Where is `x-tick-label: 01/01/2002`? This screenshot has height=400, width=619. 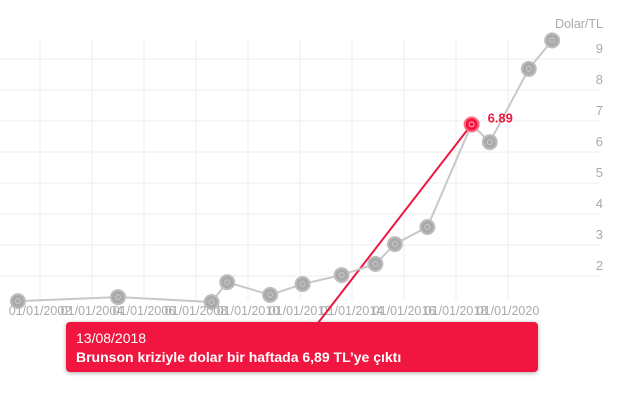 x-tick-label: 01/01/2002 is located at coordinates (40, 311).